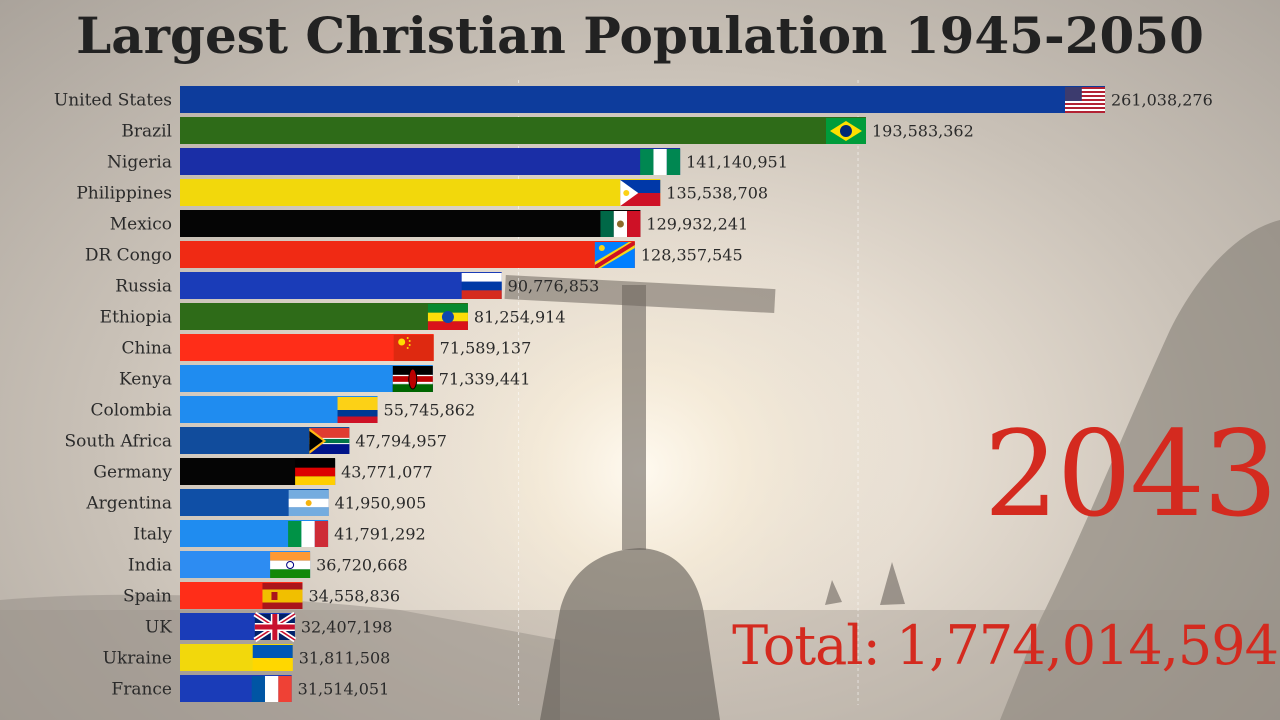  What do you see at coordinates (152, 535) in the screenshot?
I see `category-label: Italy` at bounding box center [152, 535].